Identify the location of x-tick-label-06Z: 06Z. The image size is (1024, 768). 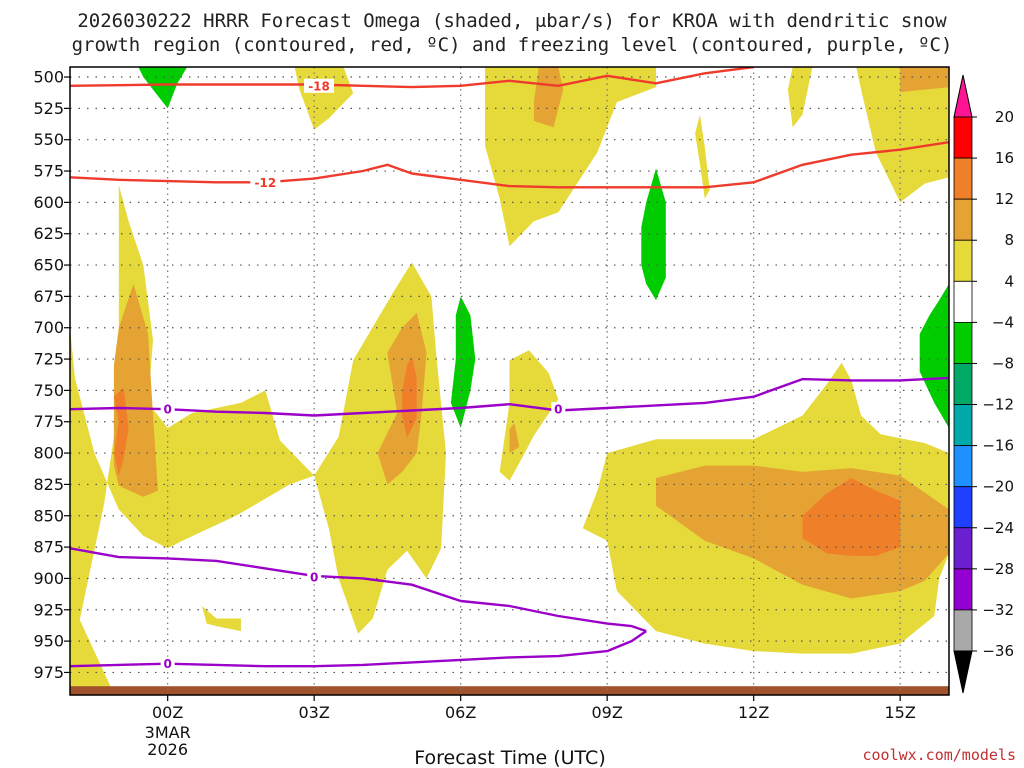
(460, 712).